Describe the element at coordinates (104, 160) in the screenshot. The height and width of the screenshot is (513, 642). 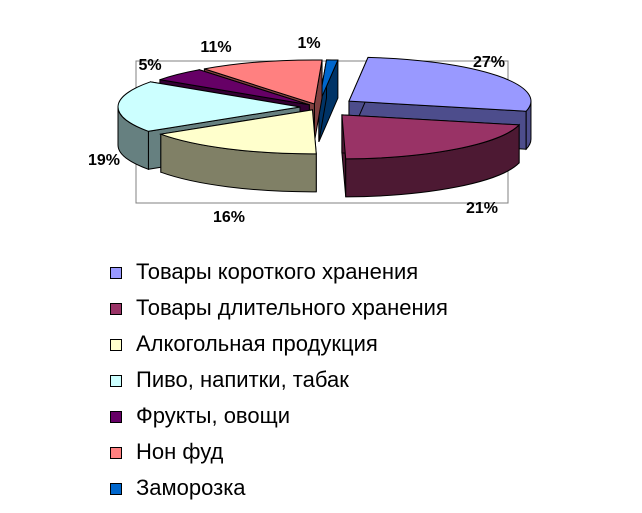
I see `data-label-4: 19%` at that location.